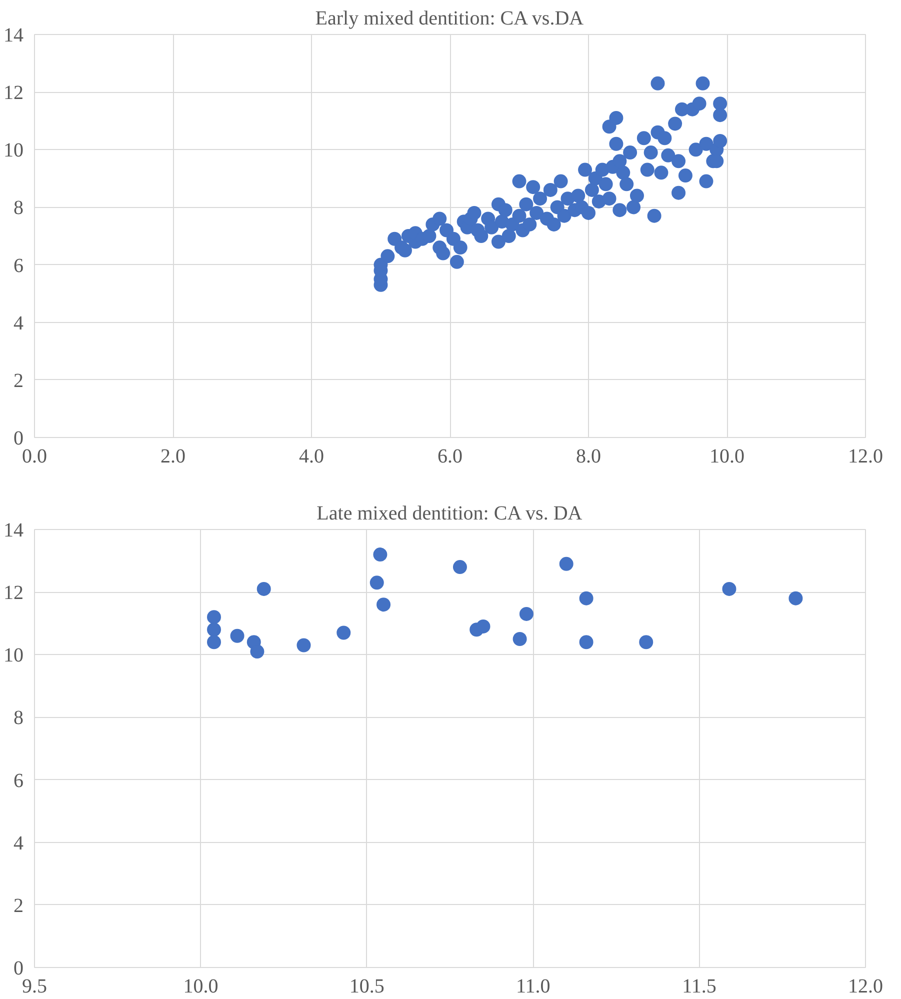 The height and width of the screenshot is (999, 901). Describe the element at coordinates (449, 19) in the screenshot. I see `chart-title: Early mixed dentition: CA vs.DA` at that location.